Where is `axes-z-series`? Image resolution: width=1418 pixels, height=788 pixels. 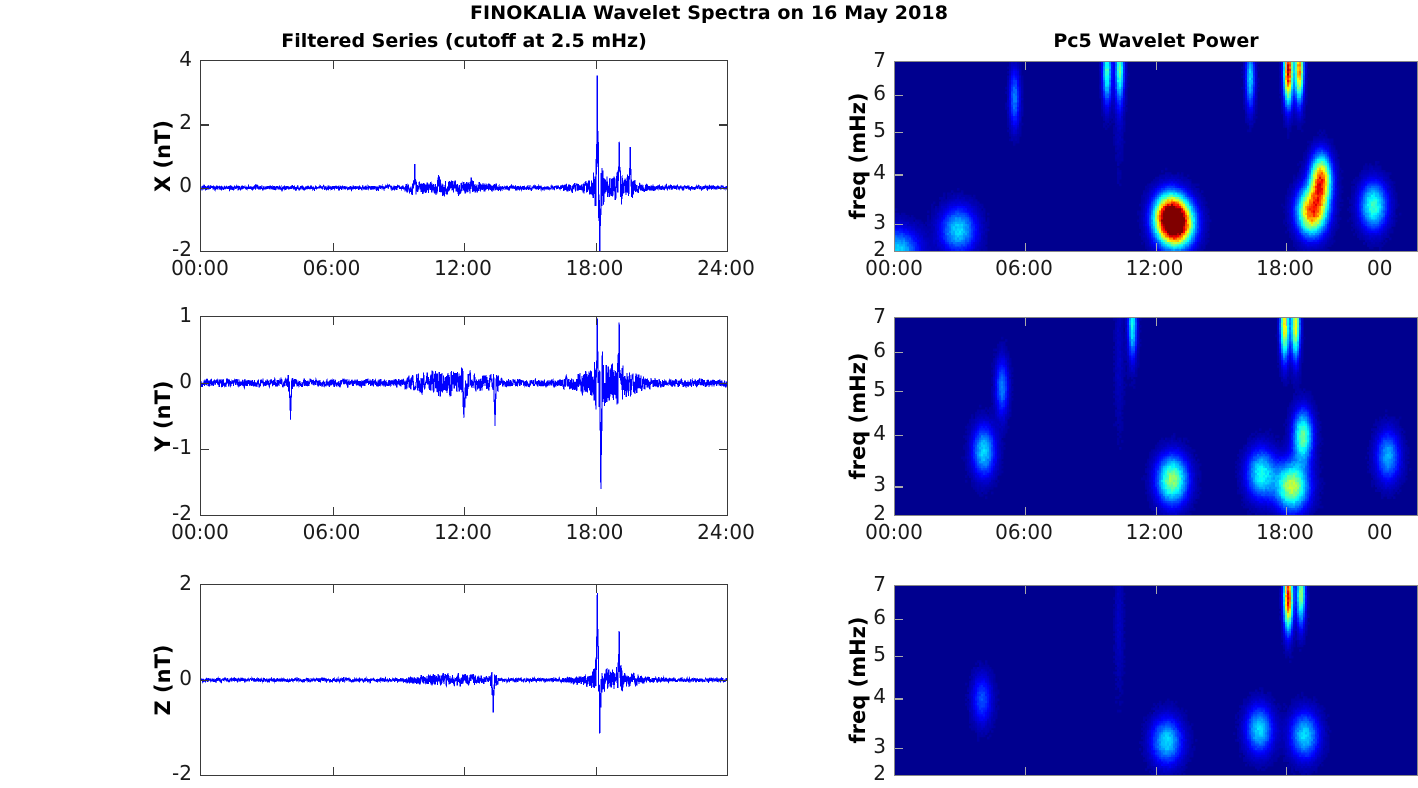 axes-z-series is located at coordinates (464, 680).